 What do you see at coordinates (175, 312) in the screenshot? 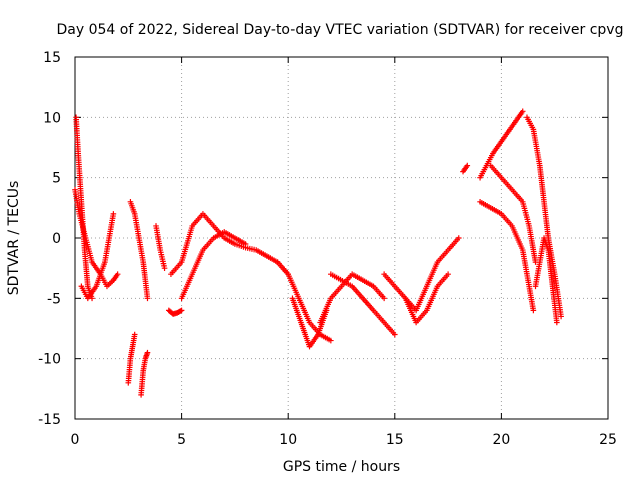
I see `series-s8` at bounding box center [175, 312].